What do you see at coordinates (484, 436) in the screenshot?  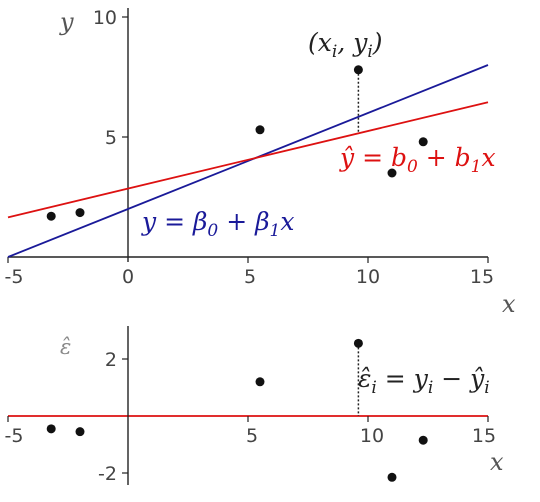 I see `bottom-x-tick-label: 15` at bounding box center [484, 436].